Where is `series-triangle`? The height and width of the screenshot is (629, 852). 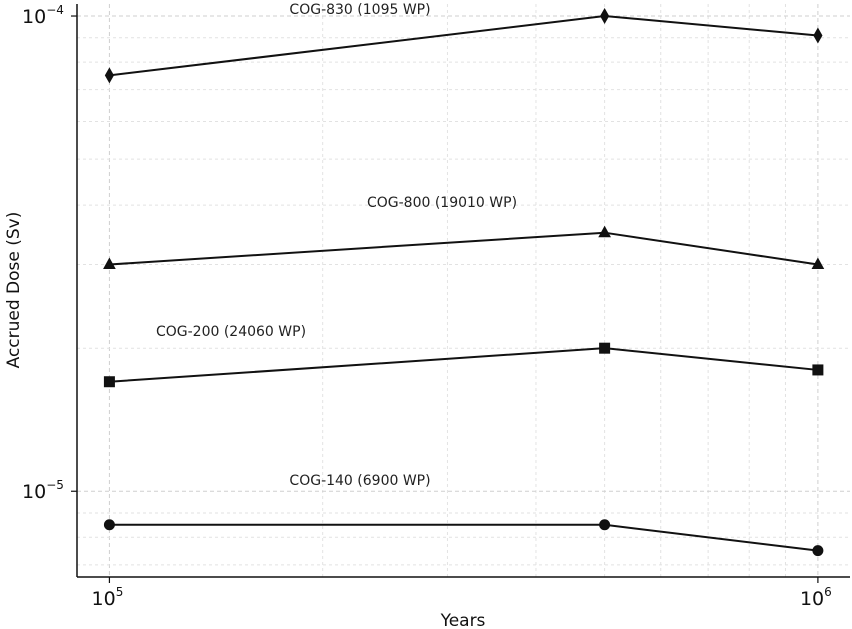 series-triangle is located at coordinates (464, 247).